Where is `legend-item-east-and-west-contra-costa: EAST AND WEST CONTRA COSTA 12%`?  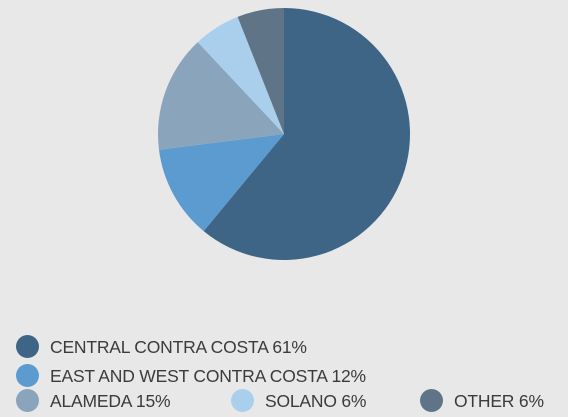 legend-item-east-and-west-contra-costa: EAST AND WEST CONTRA COSTA 12% is located at coordinates (191, 375).